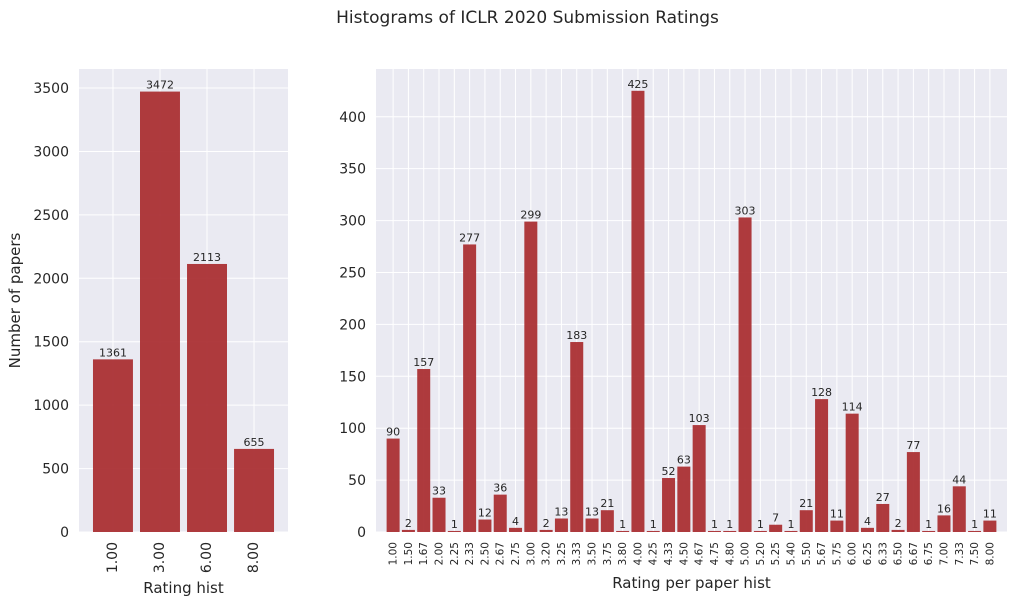 The width and height of the screenshot is (1017, 605). Describe the element at coordinates (822, 553) in the screenshot. I see `x-tick-label: 5.67` at that location.